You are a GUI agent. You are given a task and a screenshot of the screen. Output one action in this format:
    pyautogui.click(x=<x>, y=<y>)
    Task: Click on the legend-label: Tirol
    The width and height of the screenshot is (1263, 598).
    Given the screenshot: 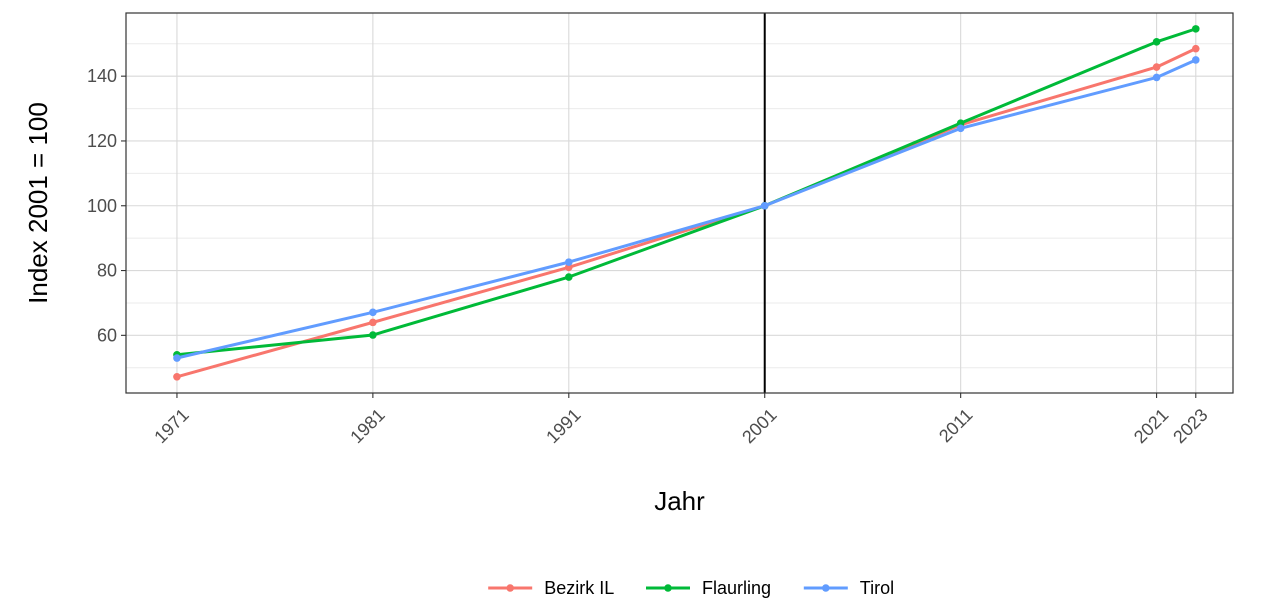 What is the action you would take?
    pyautogui.click(x=877, y=588)
    